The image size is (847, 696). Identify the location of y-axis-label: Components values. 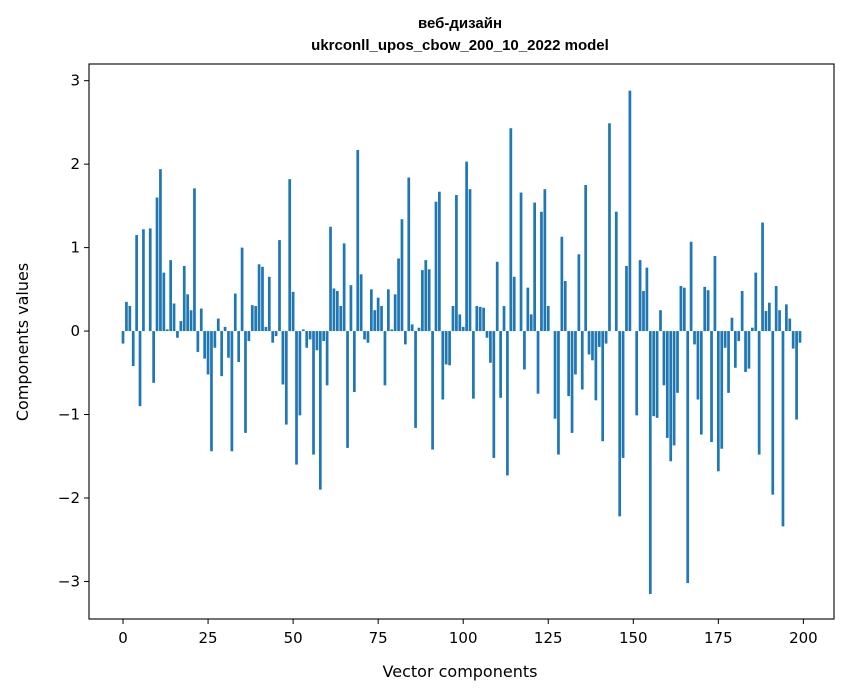
(22, 342).